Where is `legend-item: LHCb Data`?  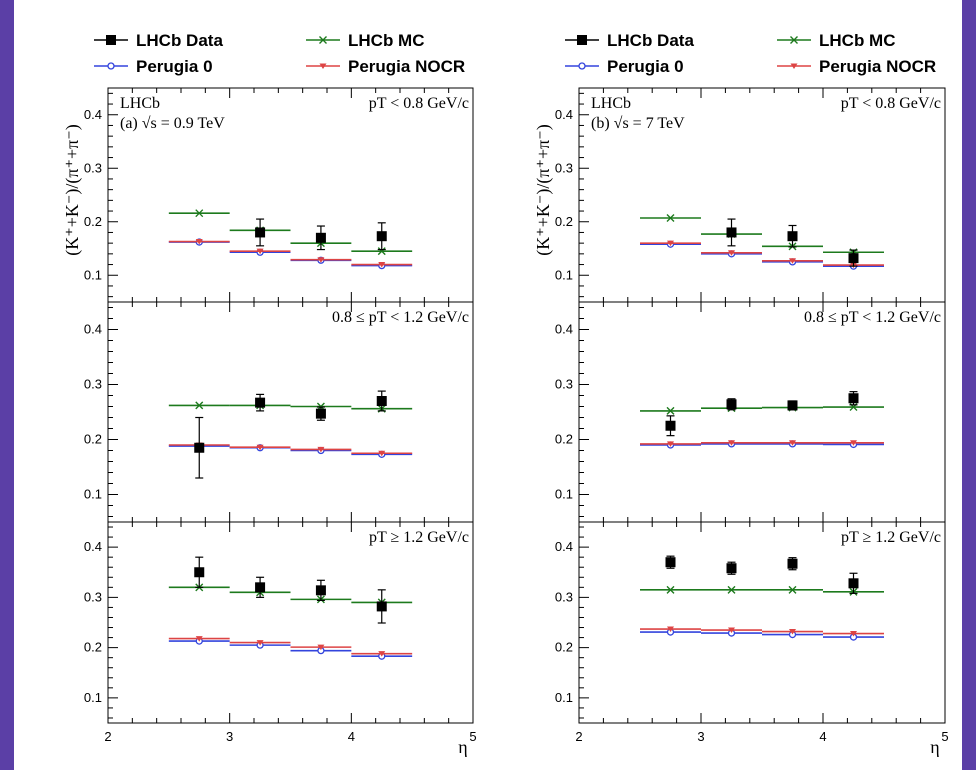 legend-item: LHCb Data is located at coordinates (629, 40).